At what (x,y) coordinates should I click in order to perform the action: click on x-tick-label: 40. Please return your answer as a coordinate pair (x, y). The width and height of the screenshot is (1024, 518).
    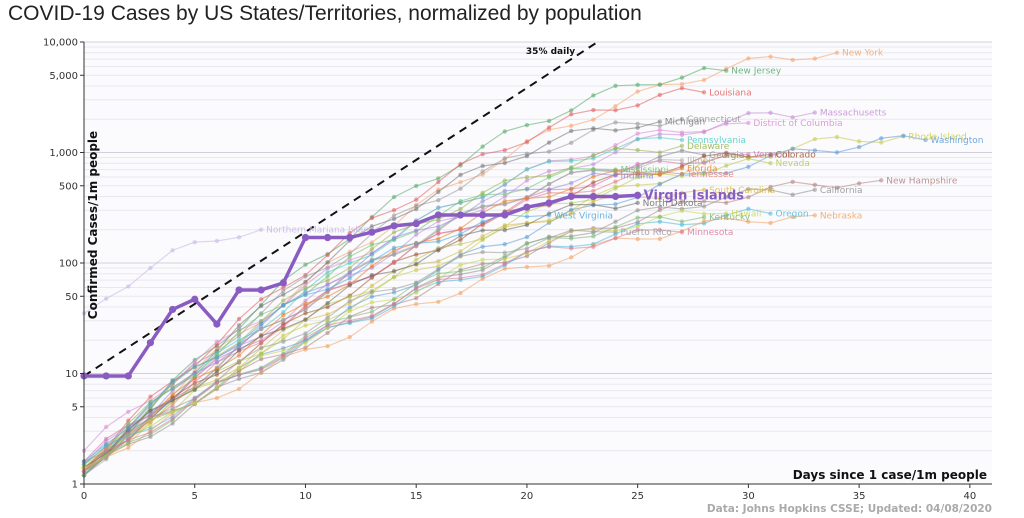
    Looking at the image, I should click on (969, 496).